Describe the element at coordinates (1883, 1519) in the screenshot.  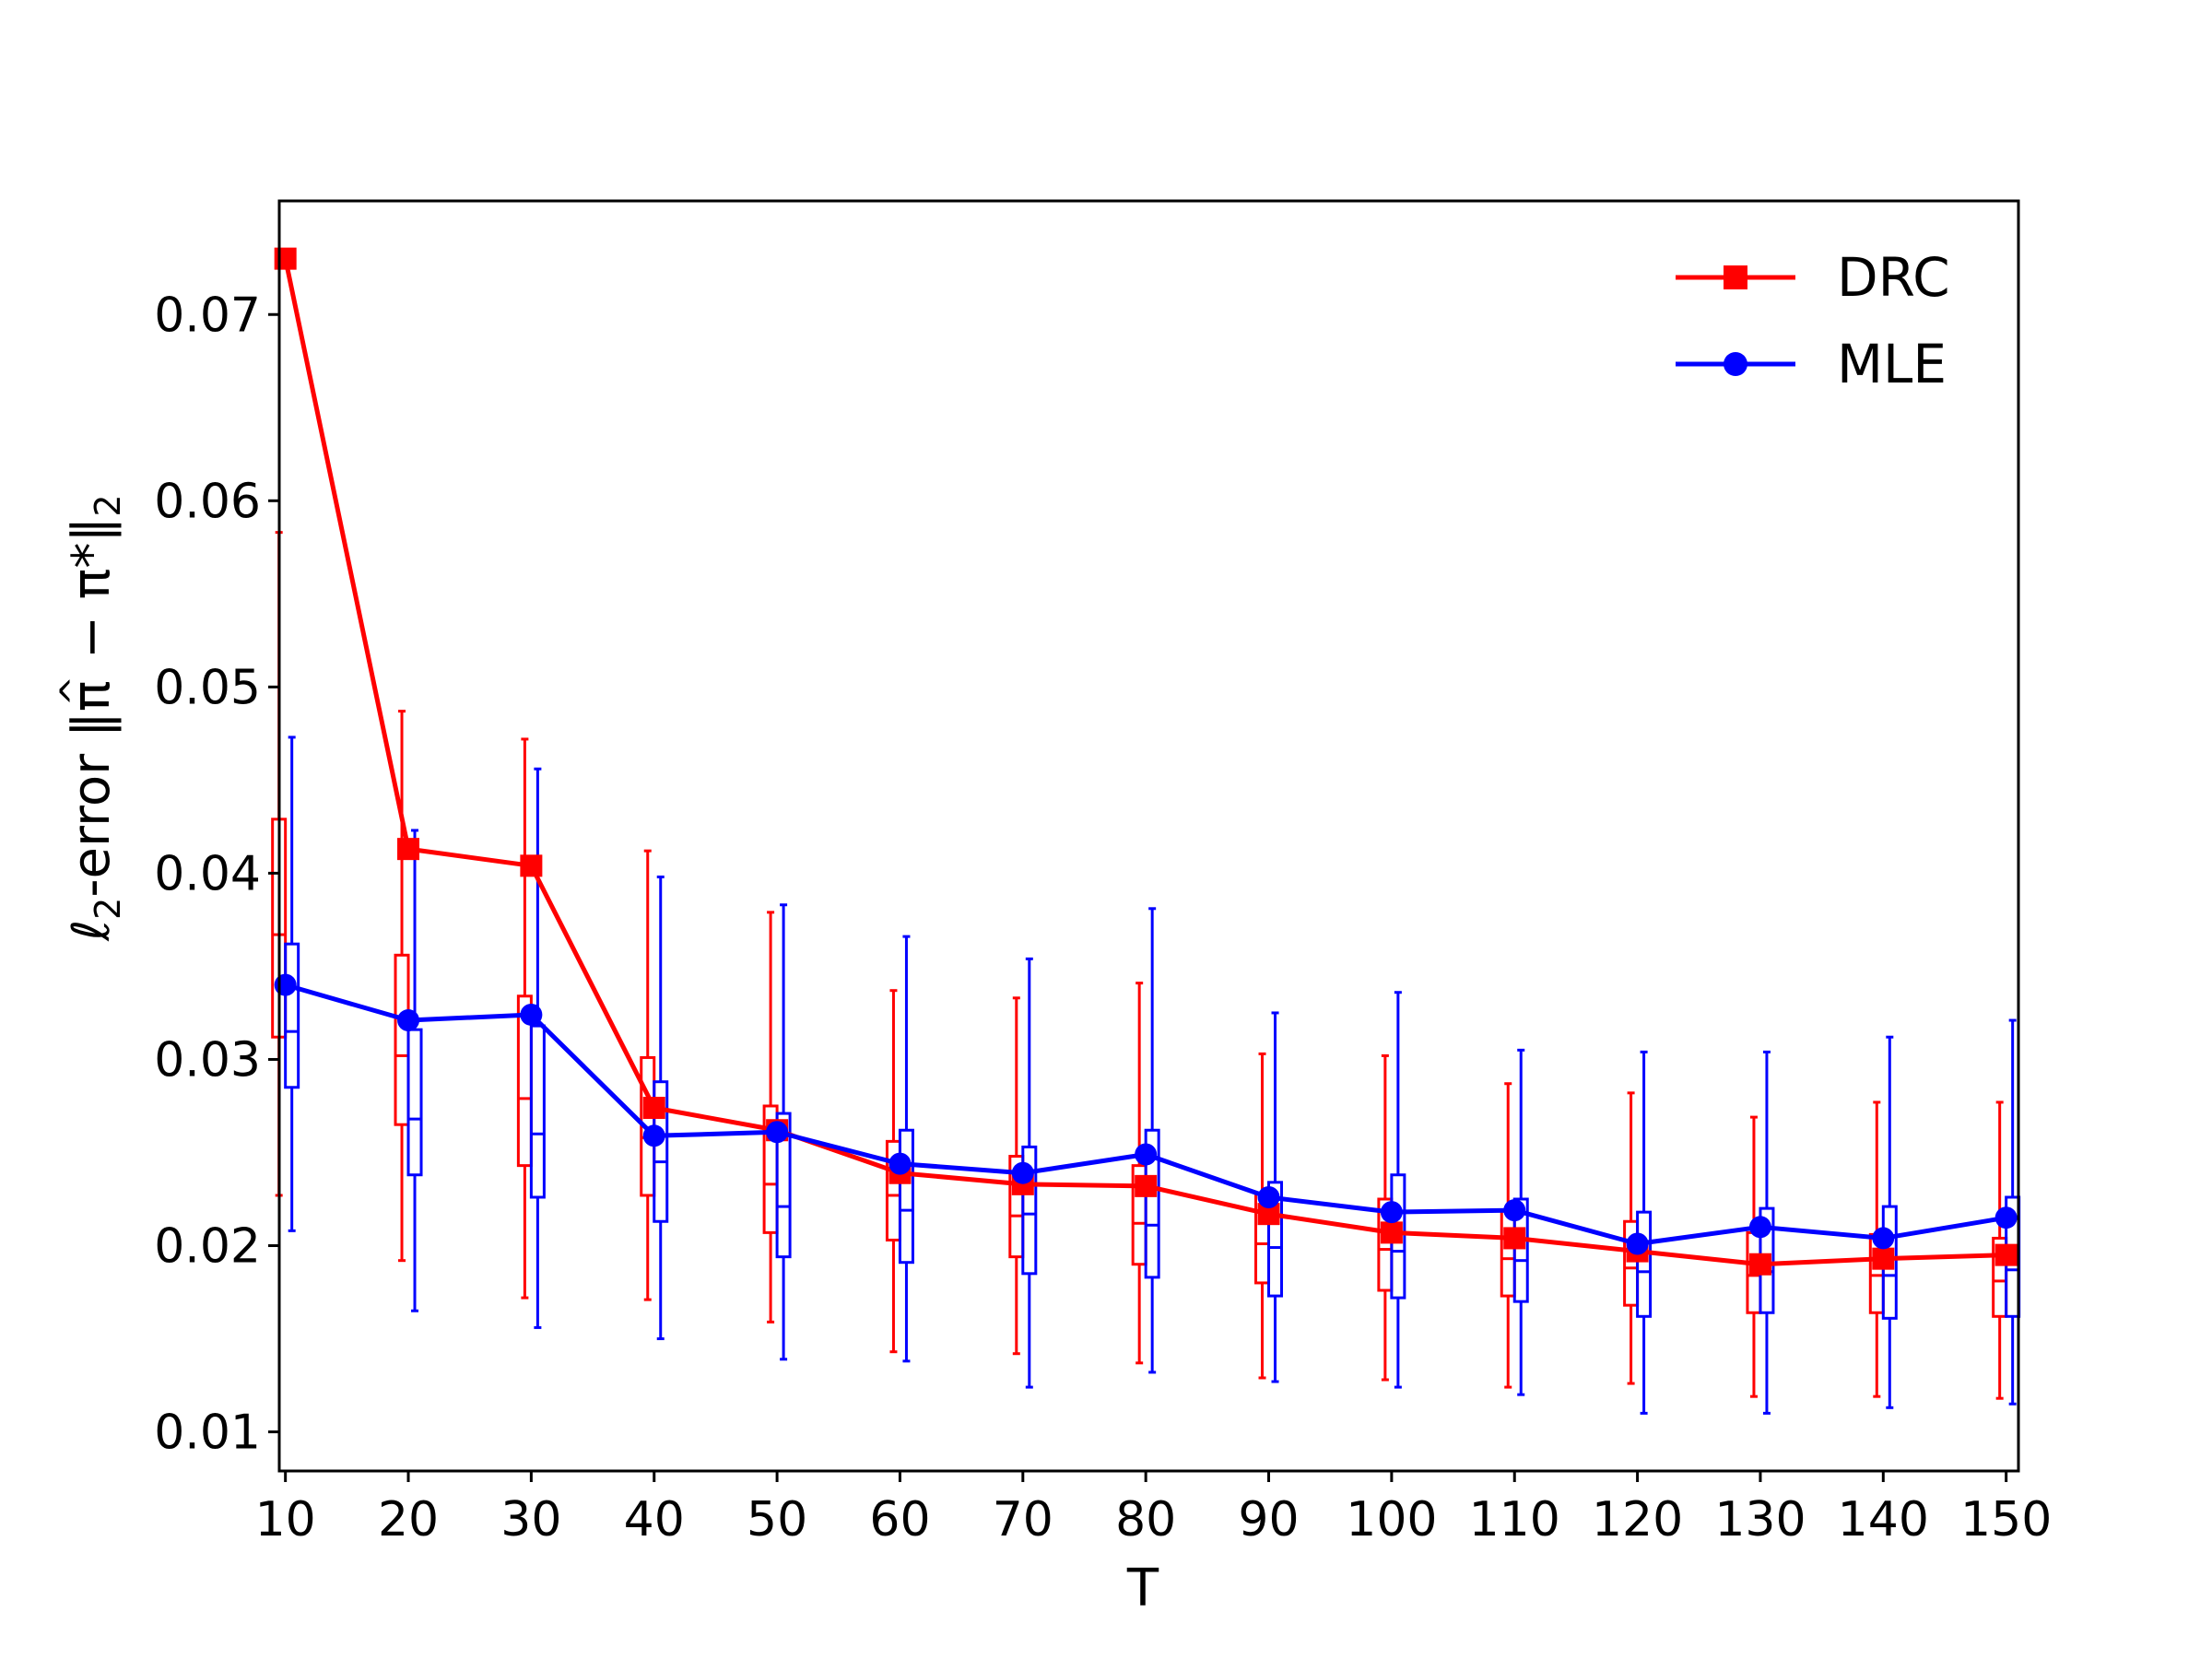
I see `x-tick-label: 140` at that location.